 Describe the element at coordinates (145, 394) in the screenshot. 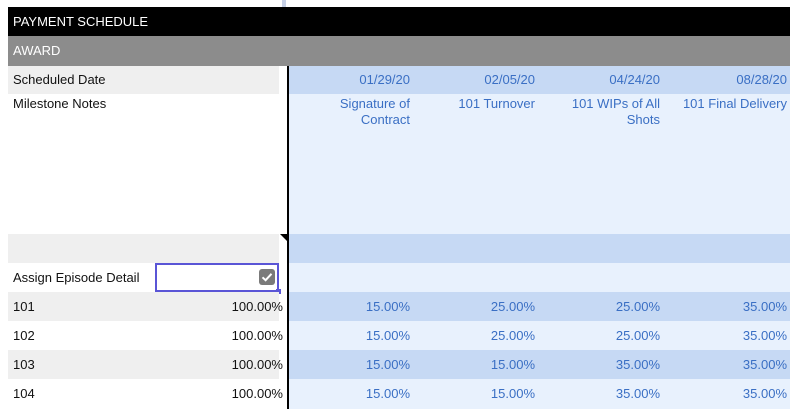

I see `episode-label-cell: 104 100.00%` at that location.